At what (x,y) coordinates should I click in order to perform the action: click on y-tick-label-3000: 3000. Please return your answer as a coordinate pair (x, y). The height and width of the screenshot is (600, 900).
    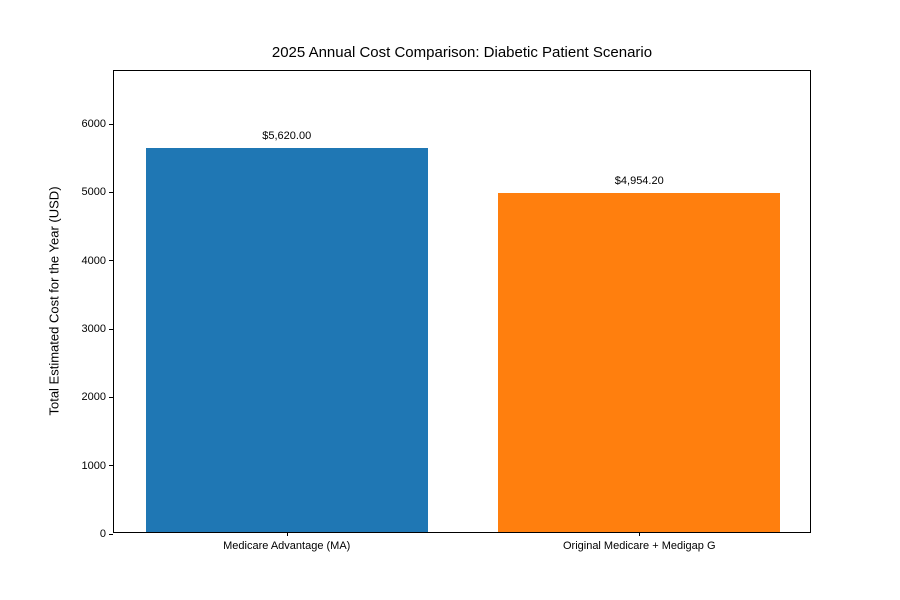
    Looking at the image, I should click on (93, 329).